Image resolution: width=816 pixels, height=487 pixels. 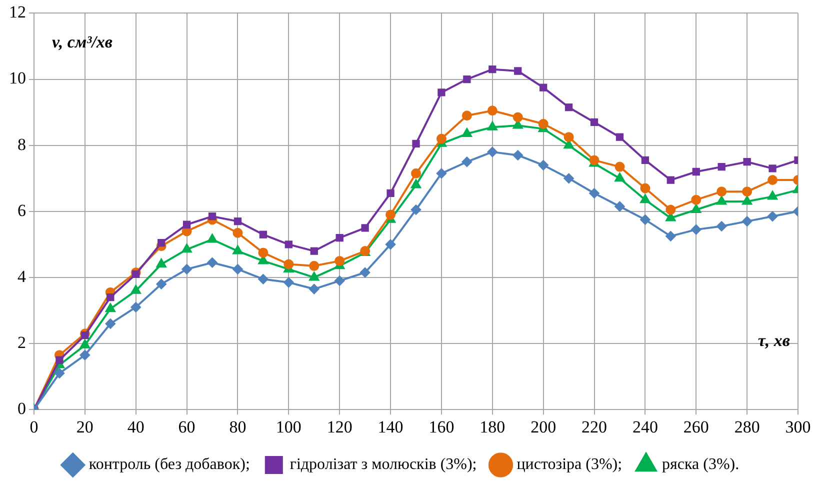 I want to click on x-axis-title: τ, хв, so click(x=774, y=340).